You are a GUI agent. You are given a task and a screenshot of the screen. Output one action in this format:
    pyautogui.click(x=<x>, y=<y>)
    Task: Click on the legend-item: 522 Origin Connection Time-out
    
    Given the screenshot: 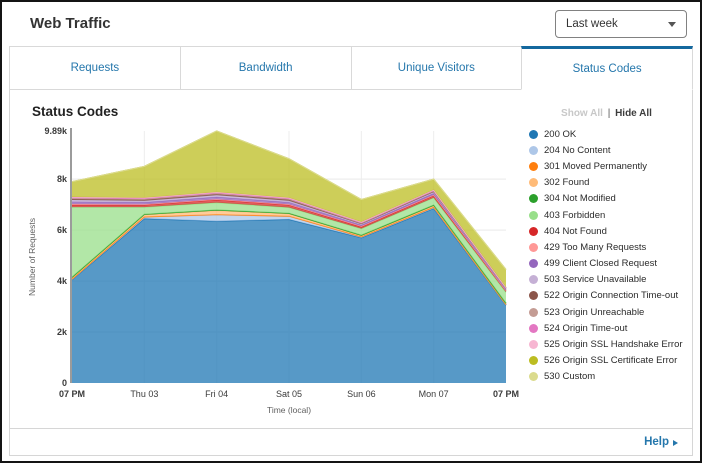 What is the action you would take?
    pyautogui.click(x=606, y=296)
    